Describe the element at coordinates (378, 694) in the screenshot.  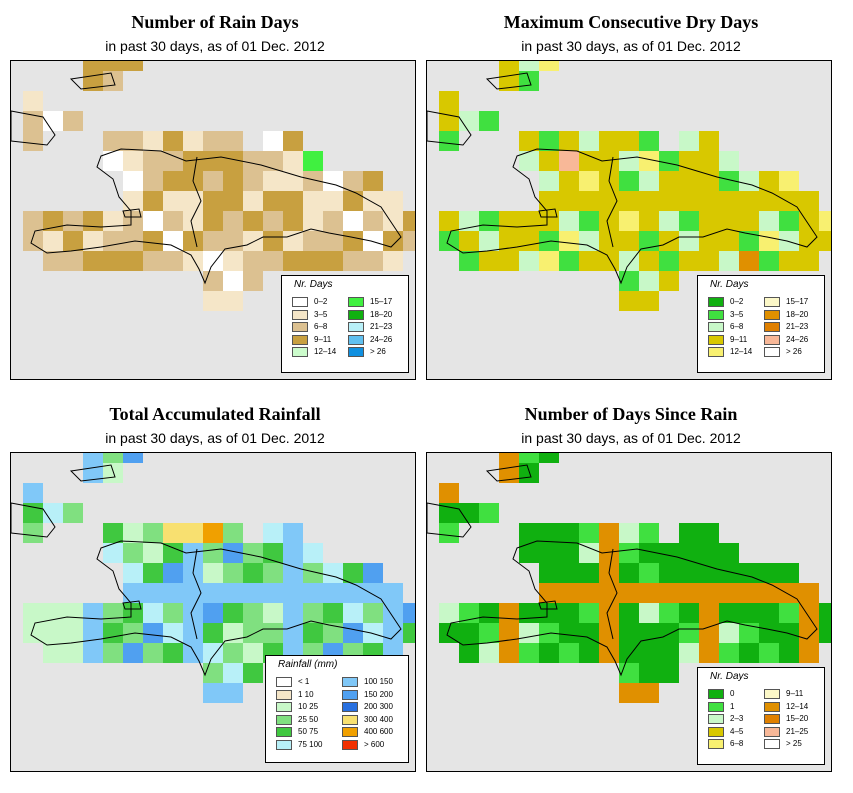
I see `legend-label: 150 200` at that location.